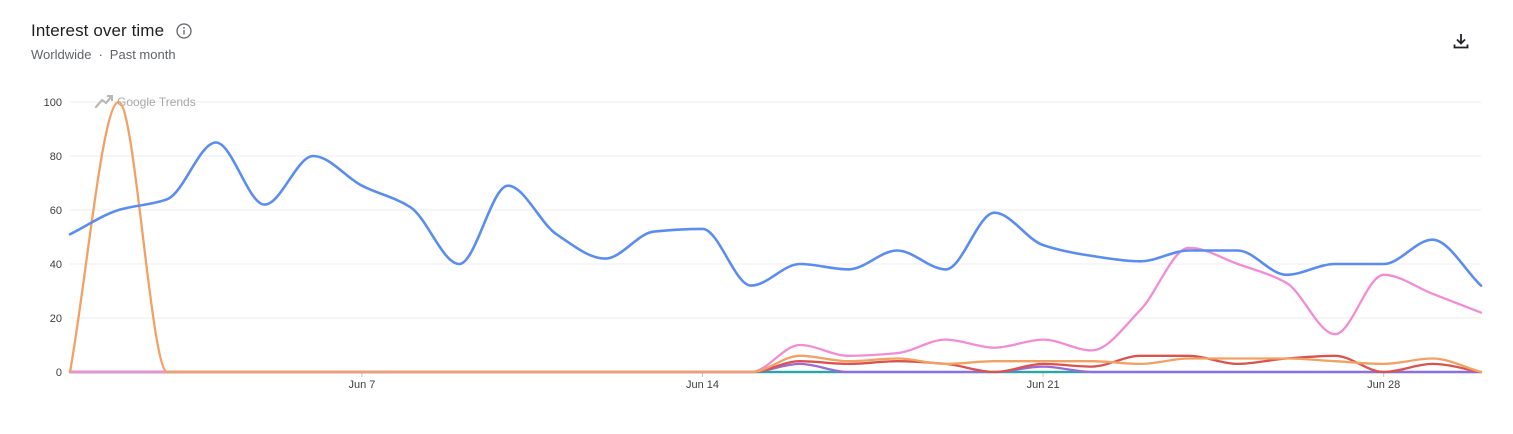  I want to click on region-label: Worldwide, so click(61, 54).